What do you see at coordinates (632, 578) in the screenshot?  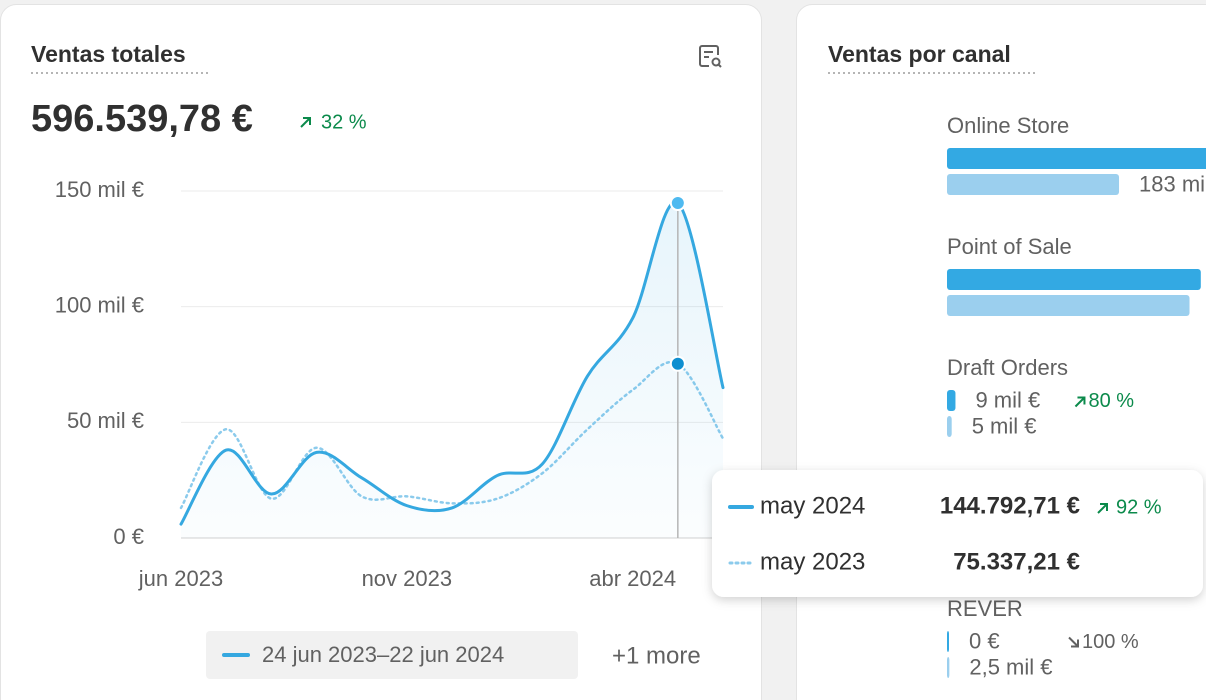 I see `x-tick-label: abr 2024` at bounding box center [632, 578].